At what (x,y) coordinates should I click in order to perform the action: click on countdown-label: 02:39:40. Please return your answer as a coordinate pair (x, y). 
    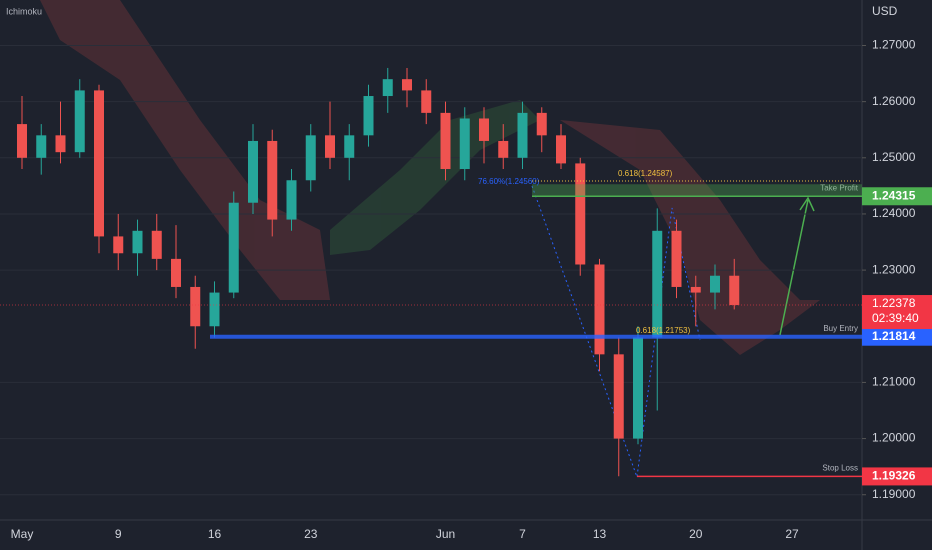
    Looking at the image, I should click on (895, 318).